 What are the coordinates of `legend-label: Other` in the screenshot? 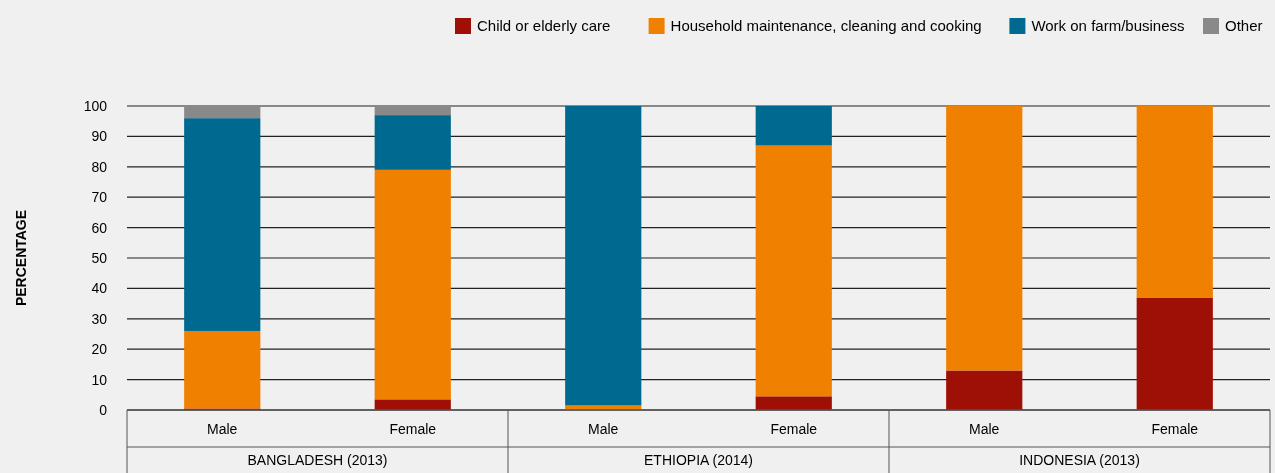 It's located at (1244, 25).